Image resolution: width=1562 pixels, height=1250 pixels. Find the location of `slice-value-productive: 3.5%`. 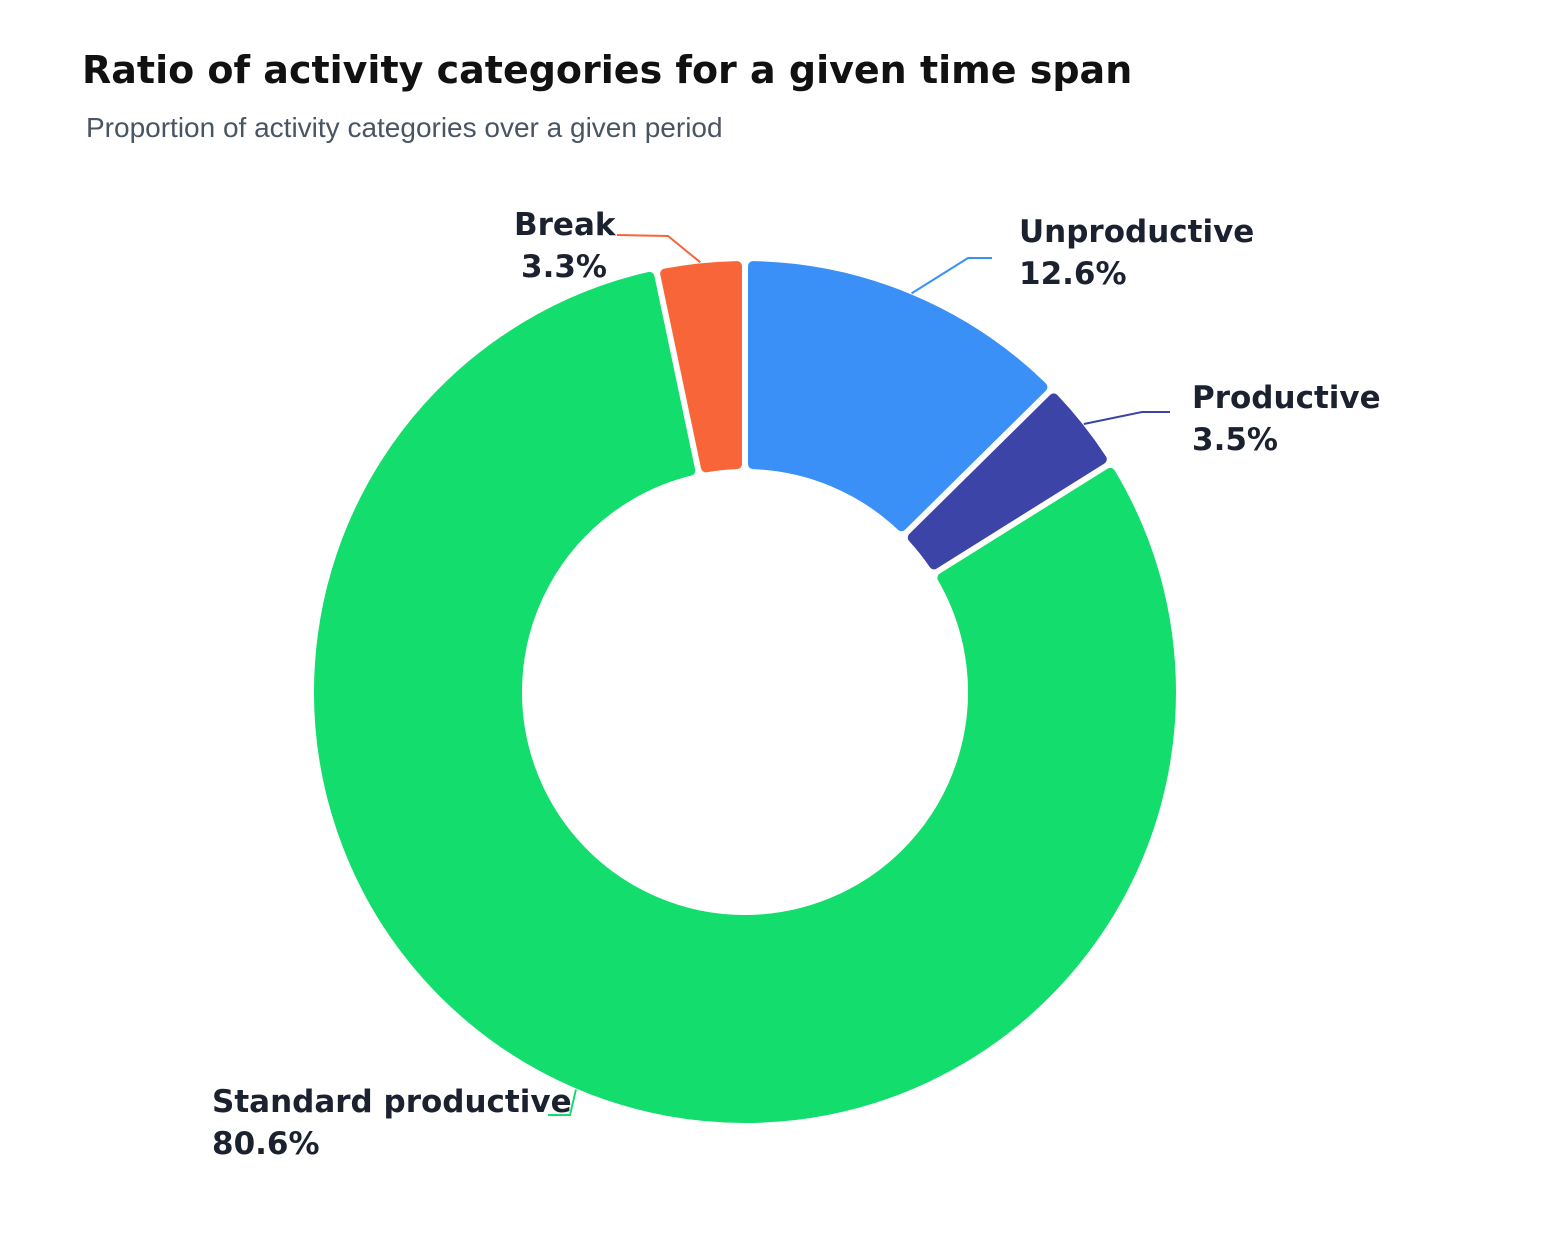

slice-value-productive: 3.5% is located at coordinates (1235, 440).